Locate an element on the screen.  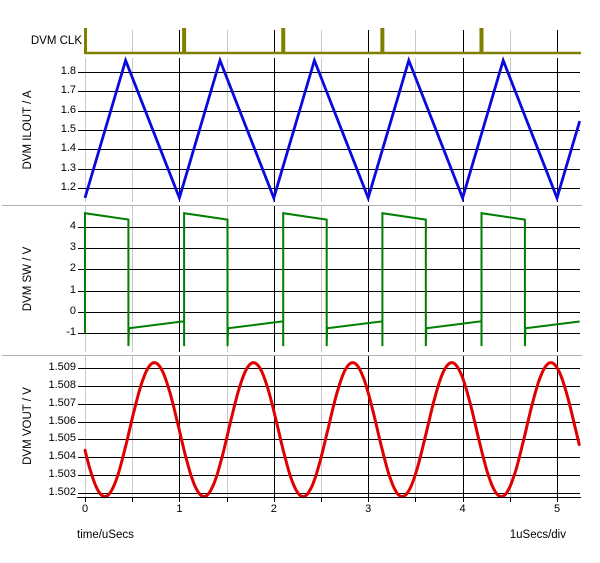
ilout-ytick-label: 1.4 is located at coordinates (68, 148).